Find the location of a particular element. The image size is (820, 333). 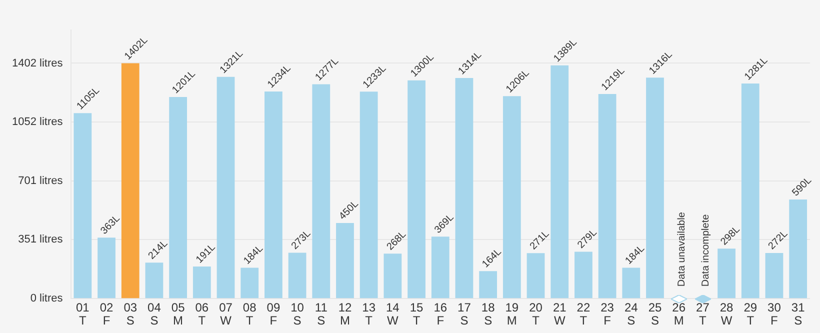

x-tick-label: 26 M is located at coordinates (679, 314).